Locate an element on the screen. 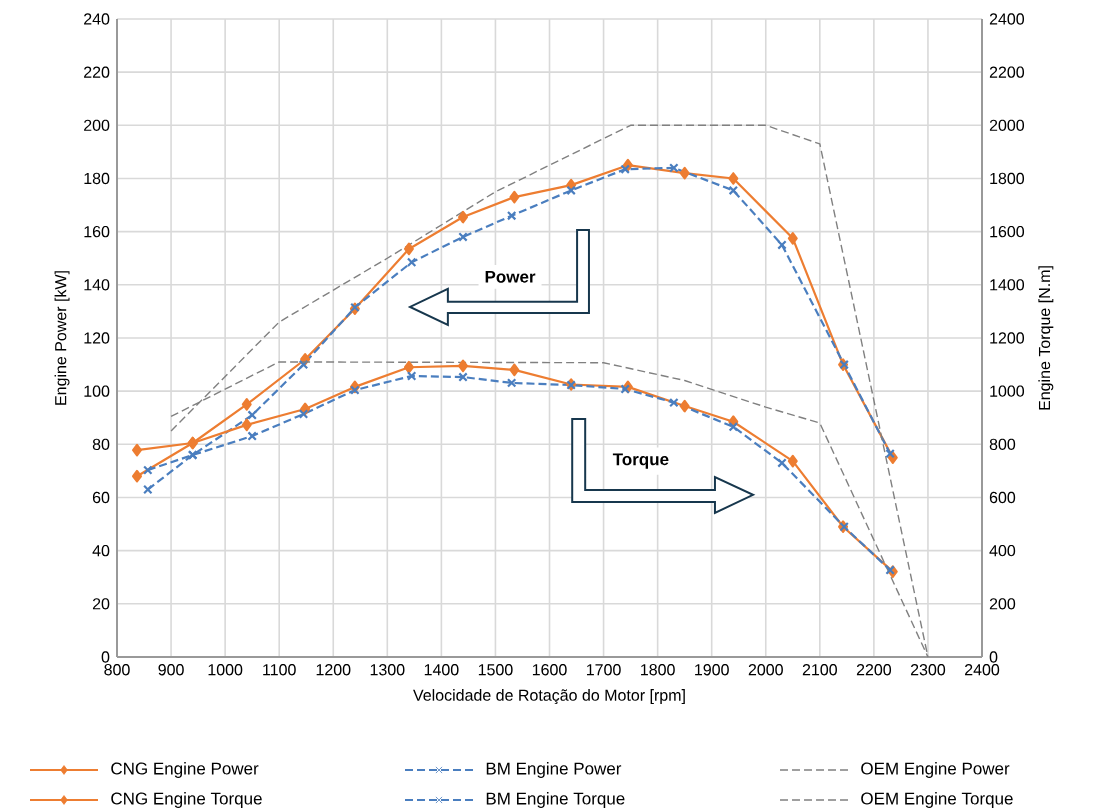 Image resolution: width=1098 pixels, height=812 pixels. y2-tick-label: 200 is located at coordinates (1002, 604).